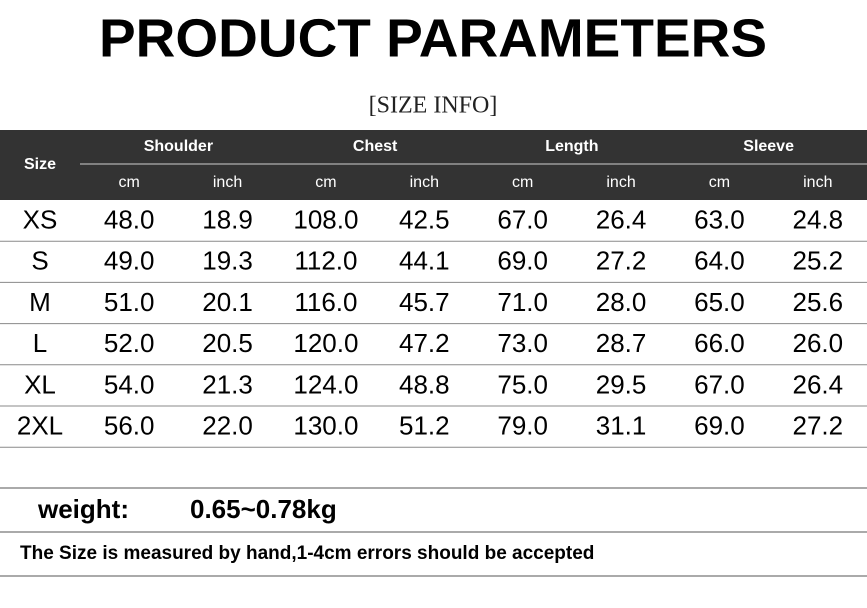  What do you see at coordinates (325, 384) in the screenshot?
I see `value-cell: 124.0` at bounding box center [325, 384].